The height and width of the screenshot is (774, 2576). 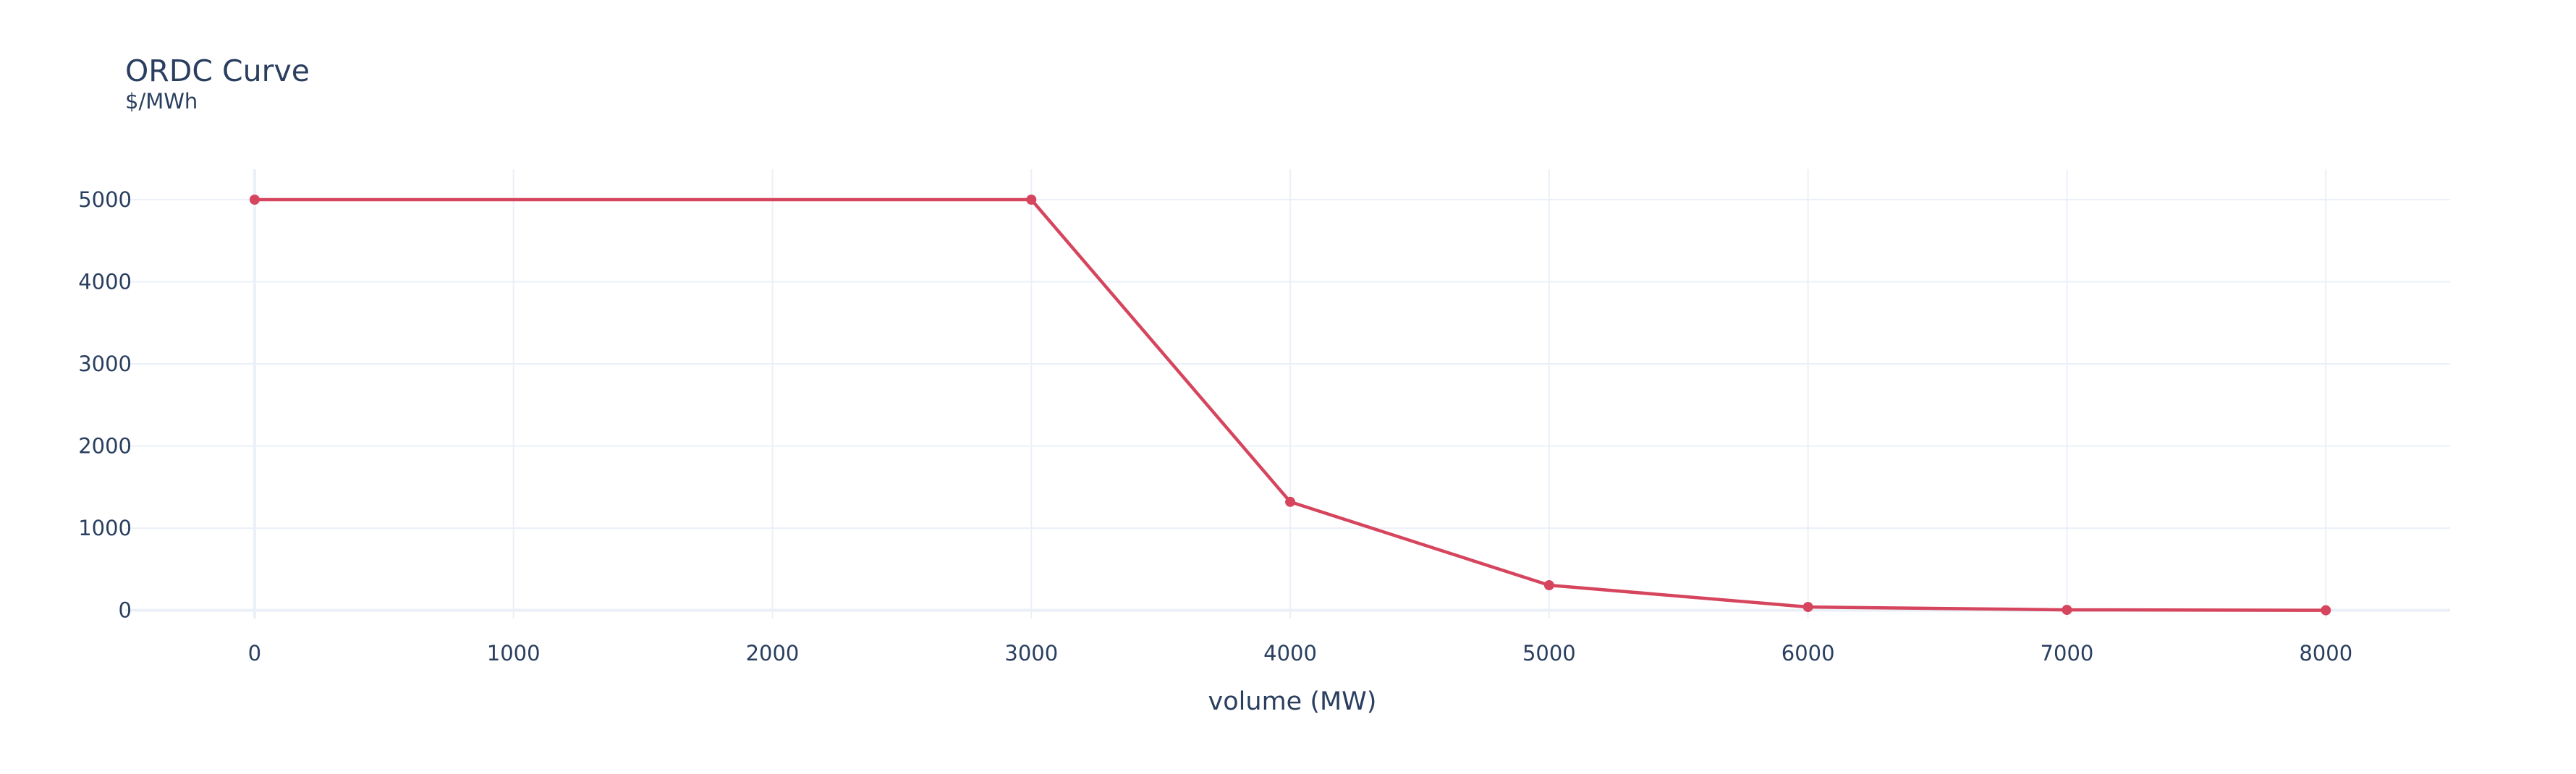 What do you see at coordinates (1290, 653) in the screenshot?
I see `x-tick-label: 4000` at bounding box center [1290, 653].